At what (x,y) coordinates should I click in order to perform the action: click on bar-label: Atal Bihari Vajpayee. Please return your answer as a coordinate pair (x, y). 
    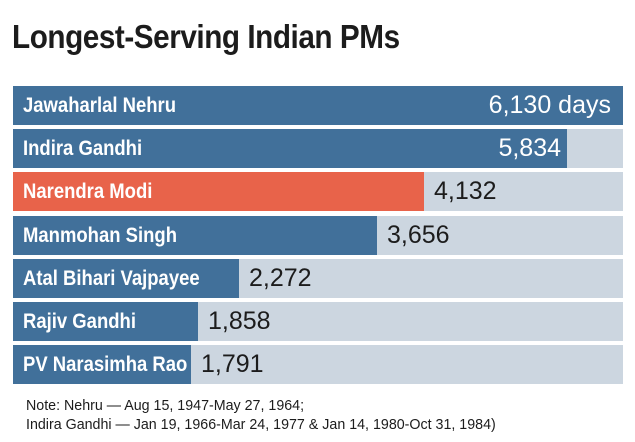
    Looking at the image, I should click on (111, 278).